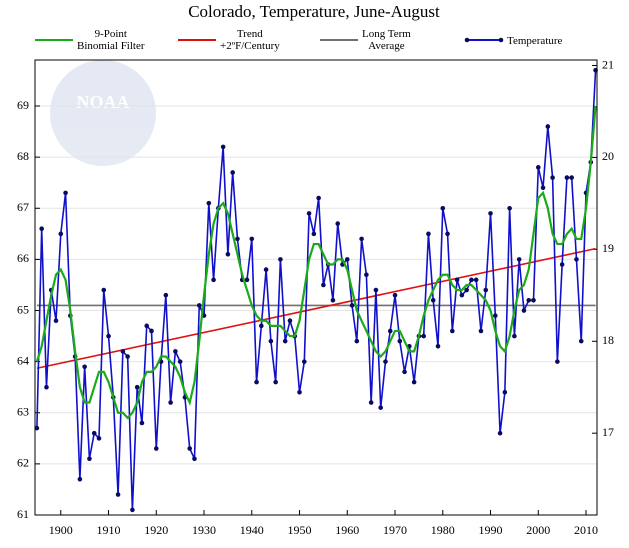 The height and width of the screenshot is (548, 629). Describe the element at coordinates (23, 156) in the screenshot. I see `y-tick-label: 68` at that location.